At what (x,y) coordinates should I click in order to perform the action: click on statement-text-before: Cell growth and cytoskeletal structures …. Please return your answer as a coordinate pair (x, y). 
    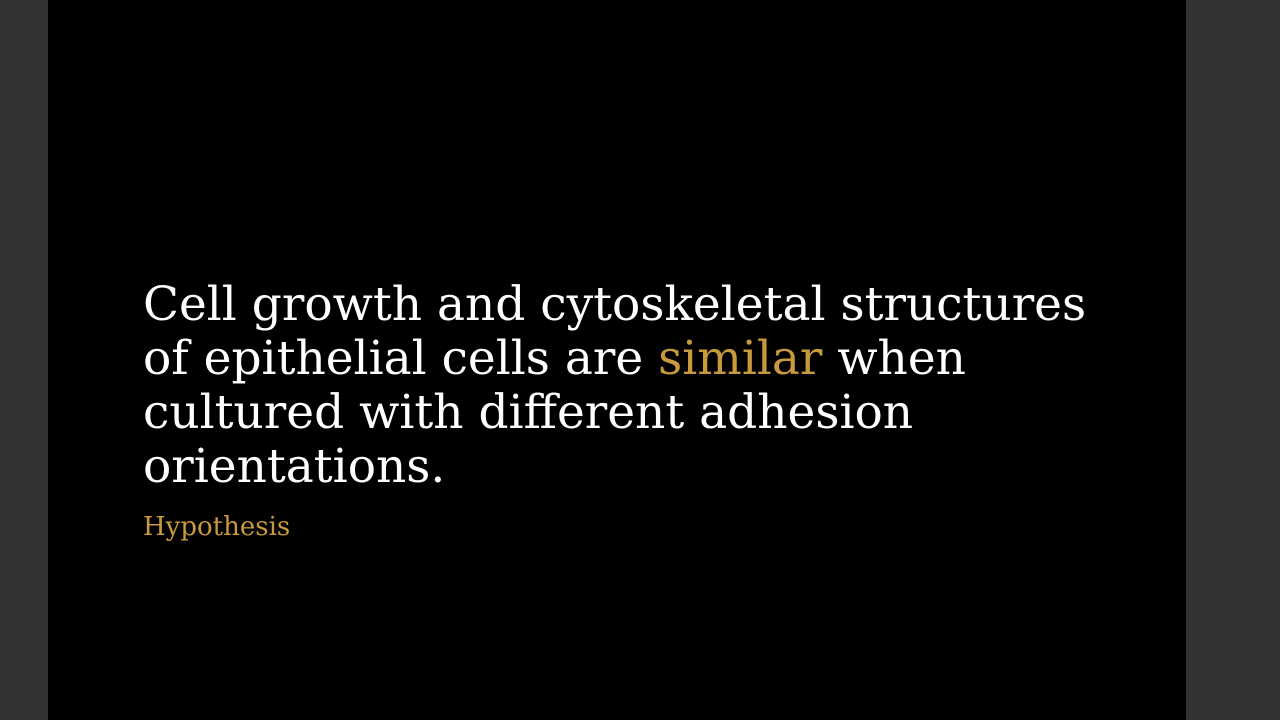
    Looking at the image, I should click on (615, 331).